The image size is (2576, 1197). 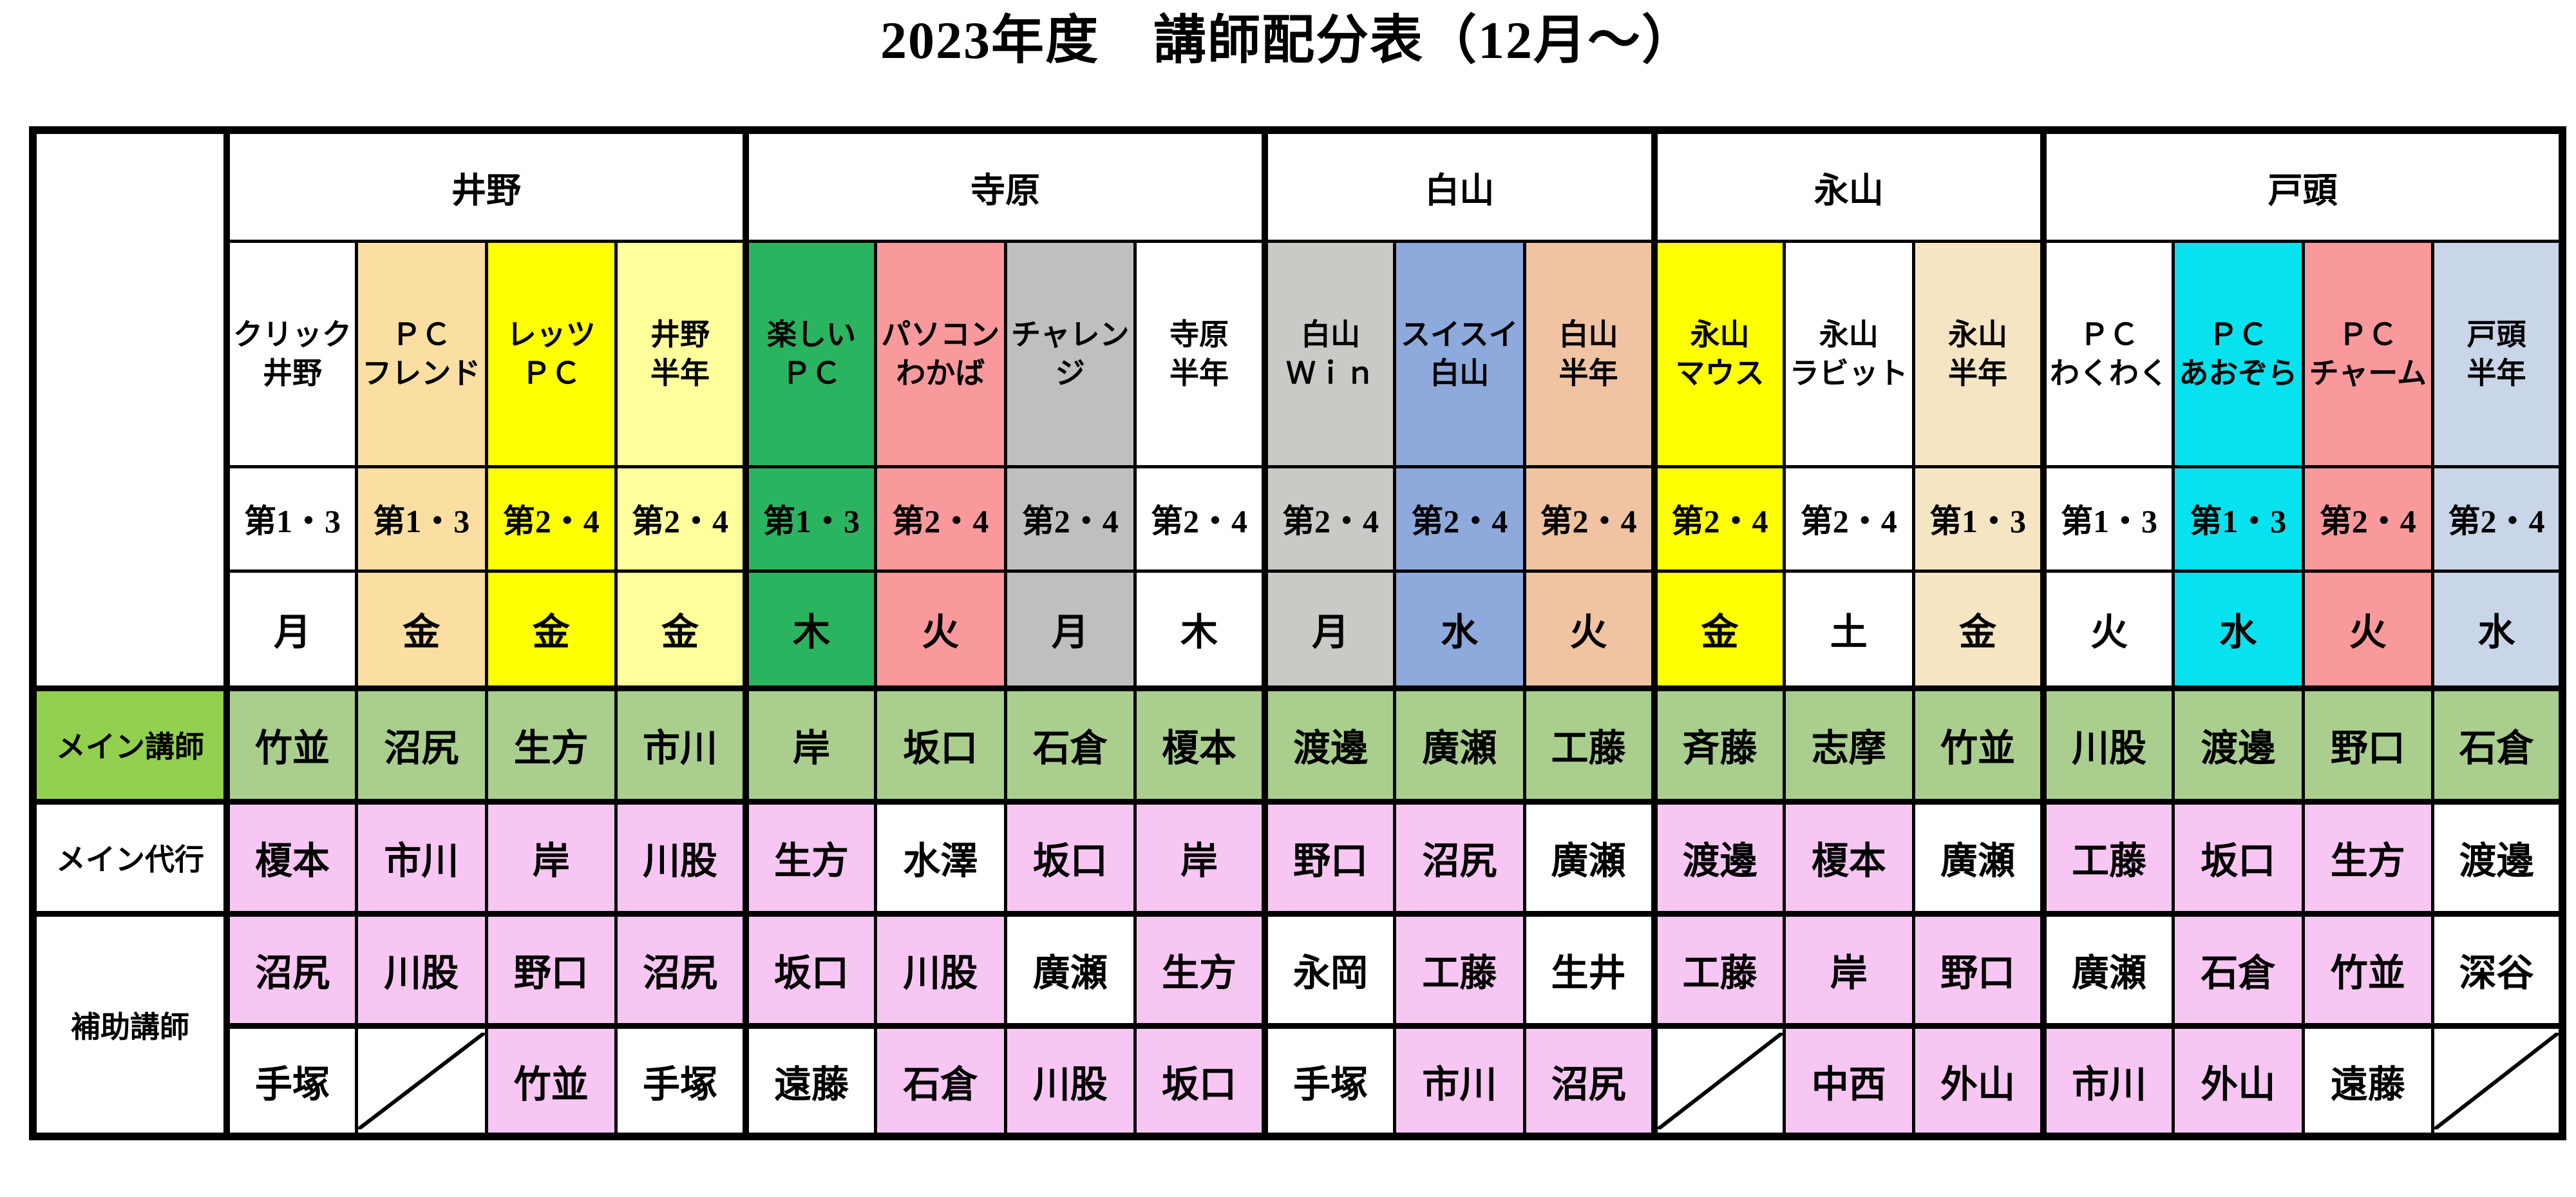 What do you see at coordinates (2497, 354) in the screenshot?
I see `class-name-cell: 戸頭 半年` at bounding box center [2497, 354].